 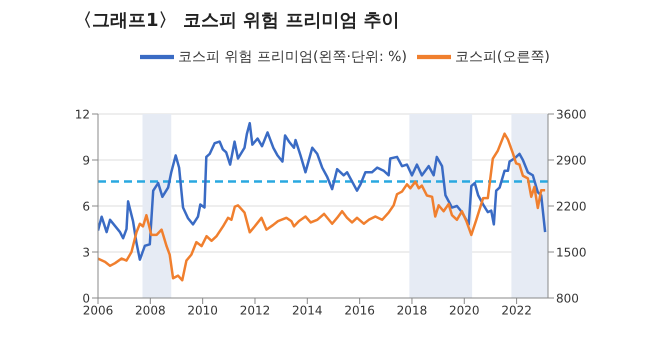 I want to click on chart-title: 〈그래프1〉 코스피 위험 프리미엄 추이, so click(x=237, y=20).